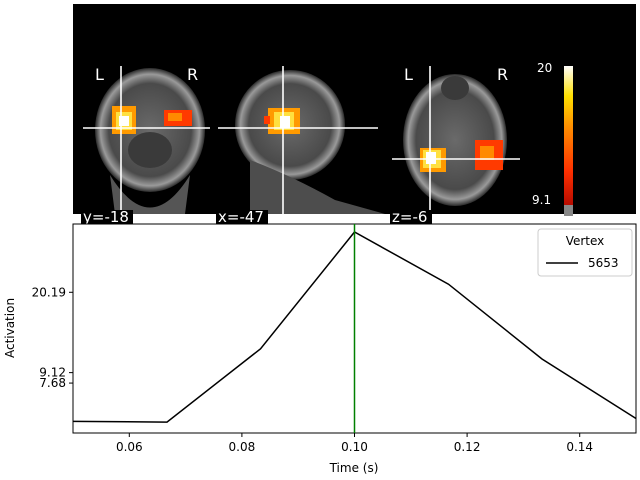 The image size is (640, 480). I want to click on y-tick-label: 7.68, so click(52, 383).